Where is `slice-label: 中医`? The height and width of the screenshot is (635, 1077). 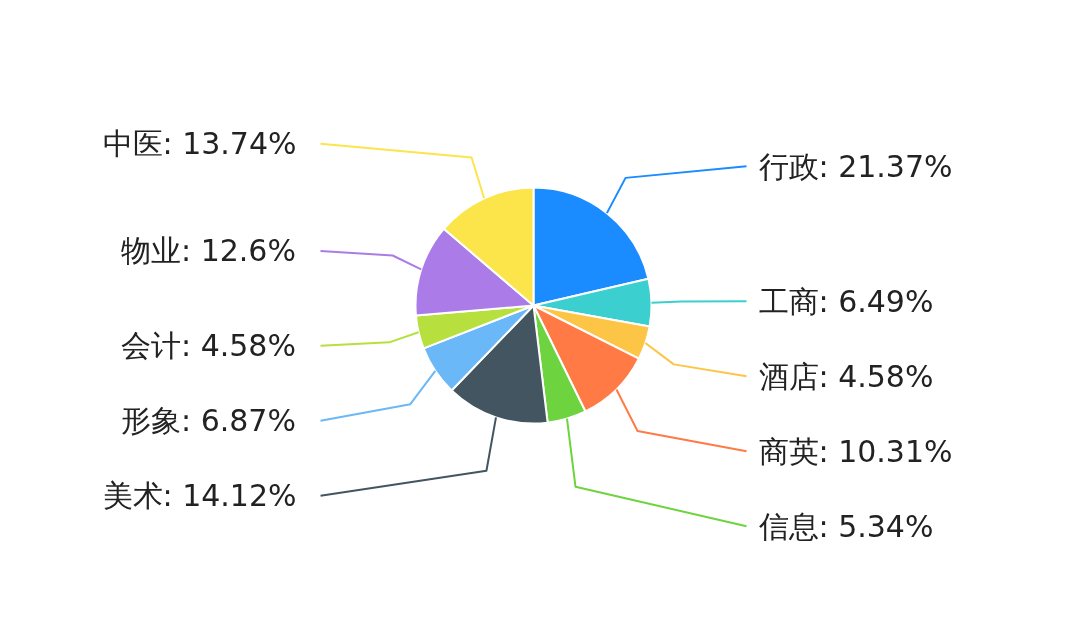
slice-label: 中医 is located at coordinates (132, 144).